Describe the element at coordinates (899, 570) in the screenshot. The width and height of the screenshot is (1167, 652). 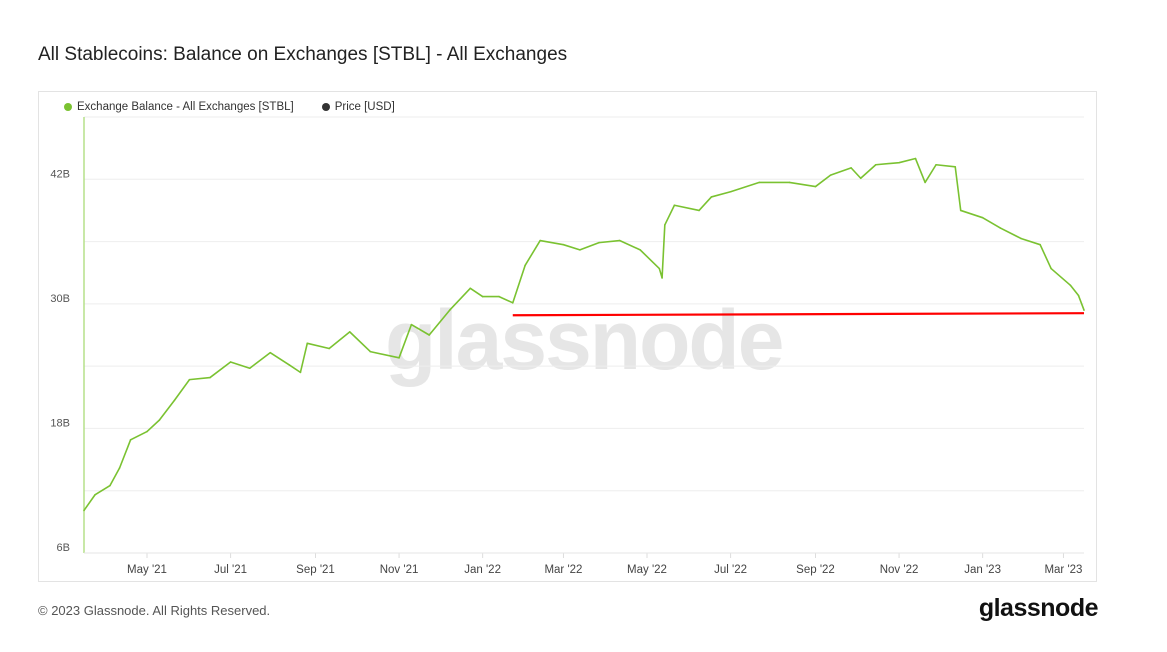
I see `x-tick-label: Nov '22` at that location.